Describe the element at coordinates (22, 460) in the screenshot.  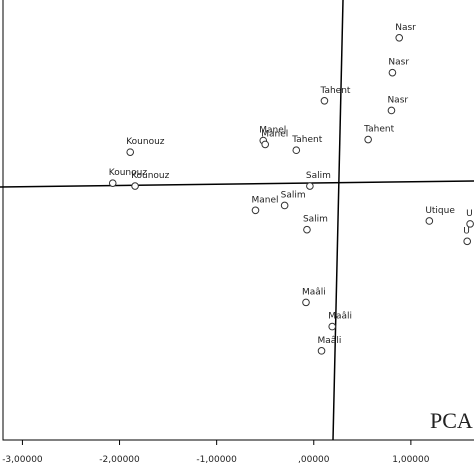
I see `x-tick-label: -3,00000` at that location.